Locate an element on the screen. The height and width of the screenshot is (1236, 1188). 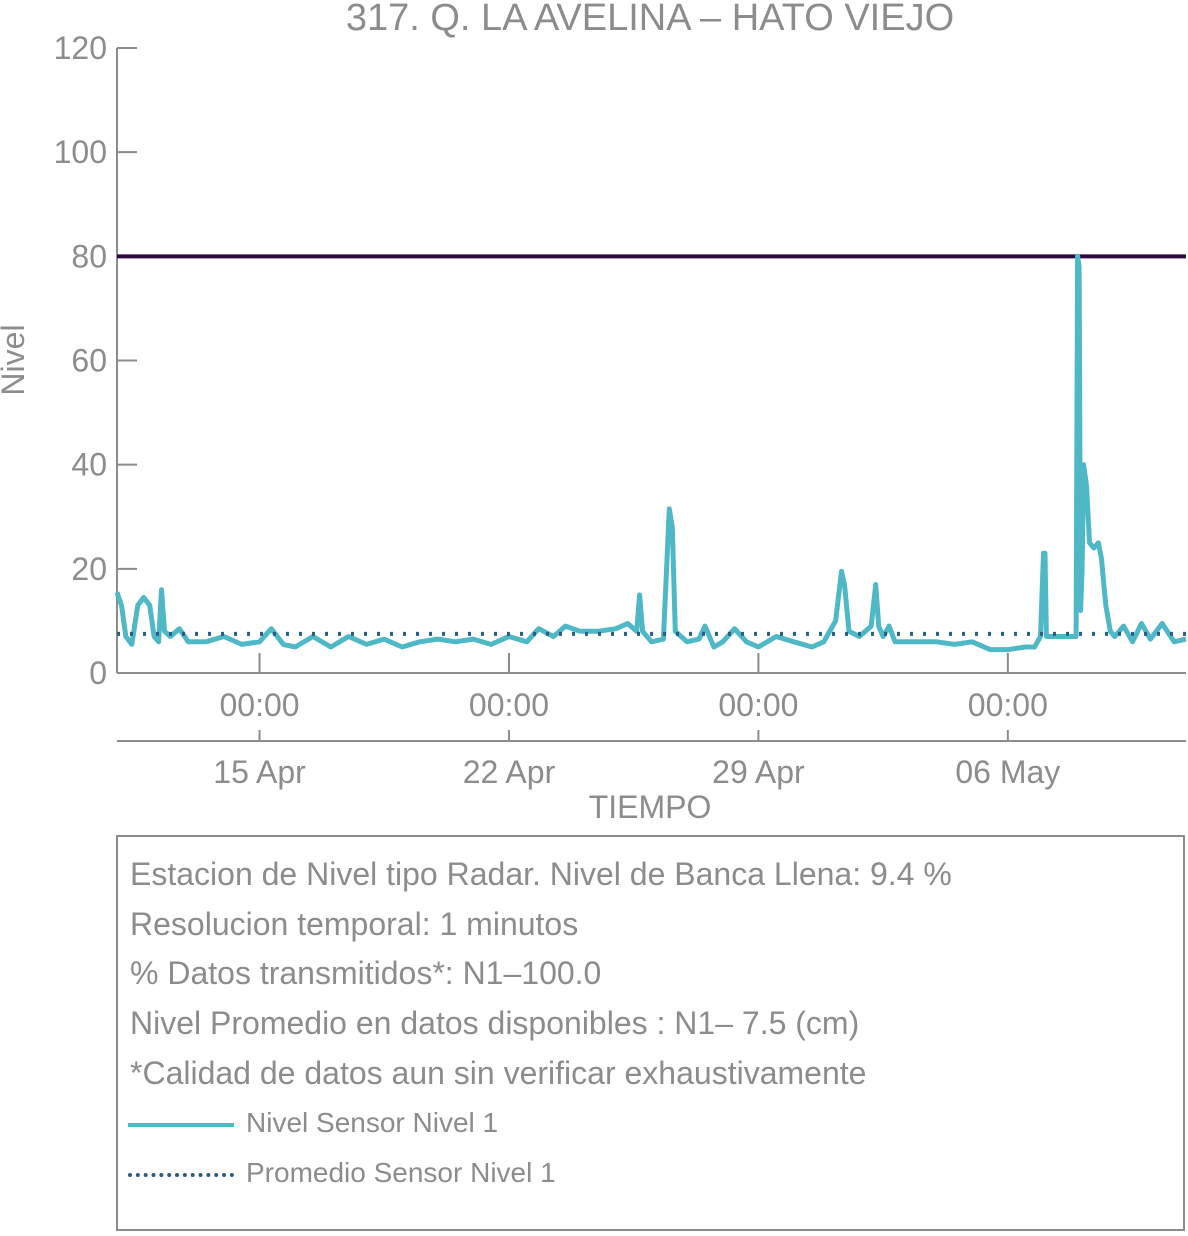
y-tick-label: 100 is located at coordinates (80, 152).